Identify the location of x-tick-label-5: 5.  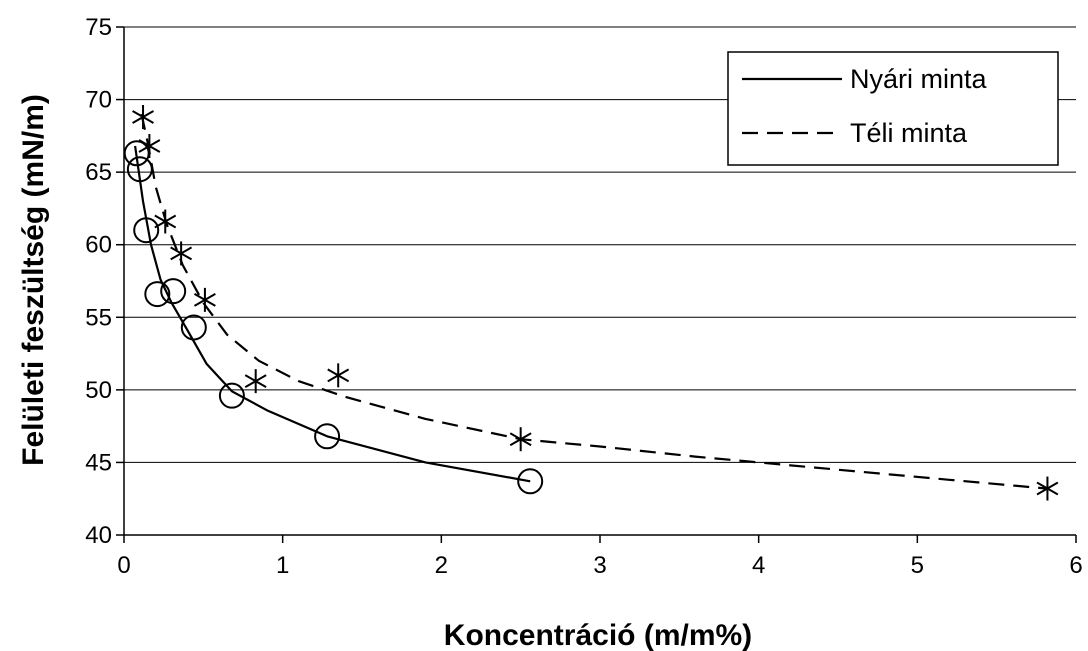
(917, 565).